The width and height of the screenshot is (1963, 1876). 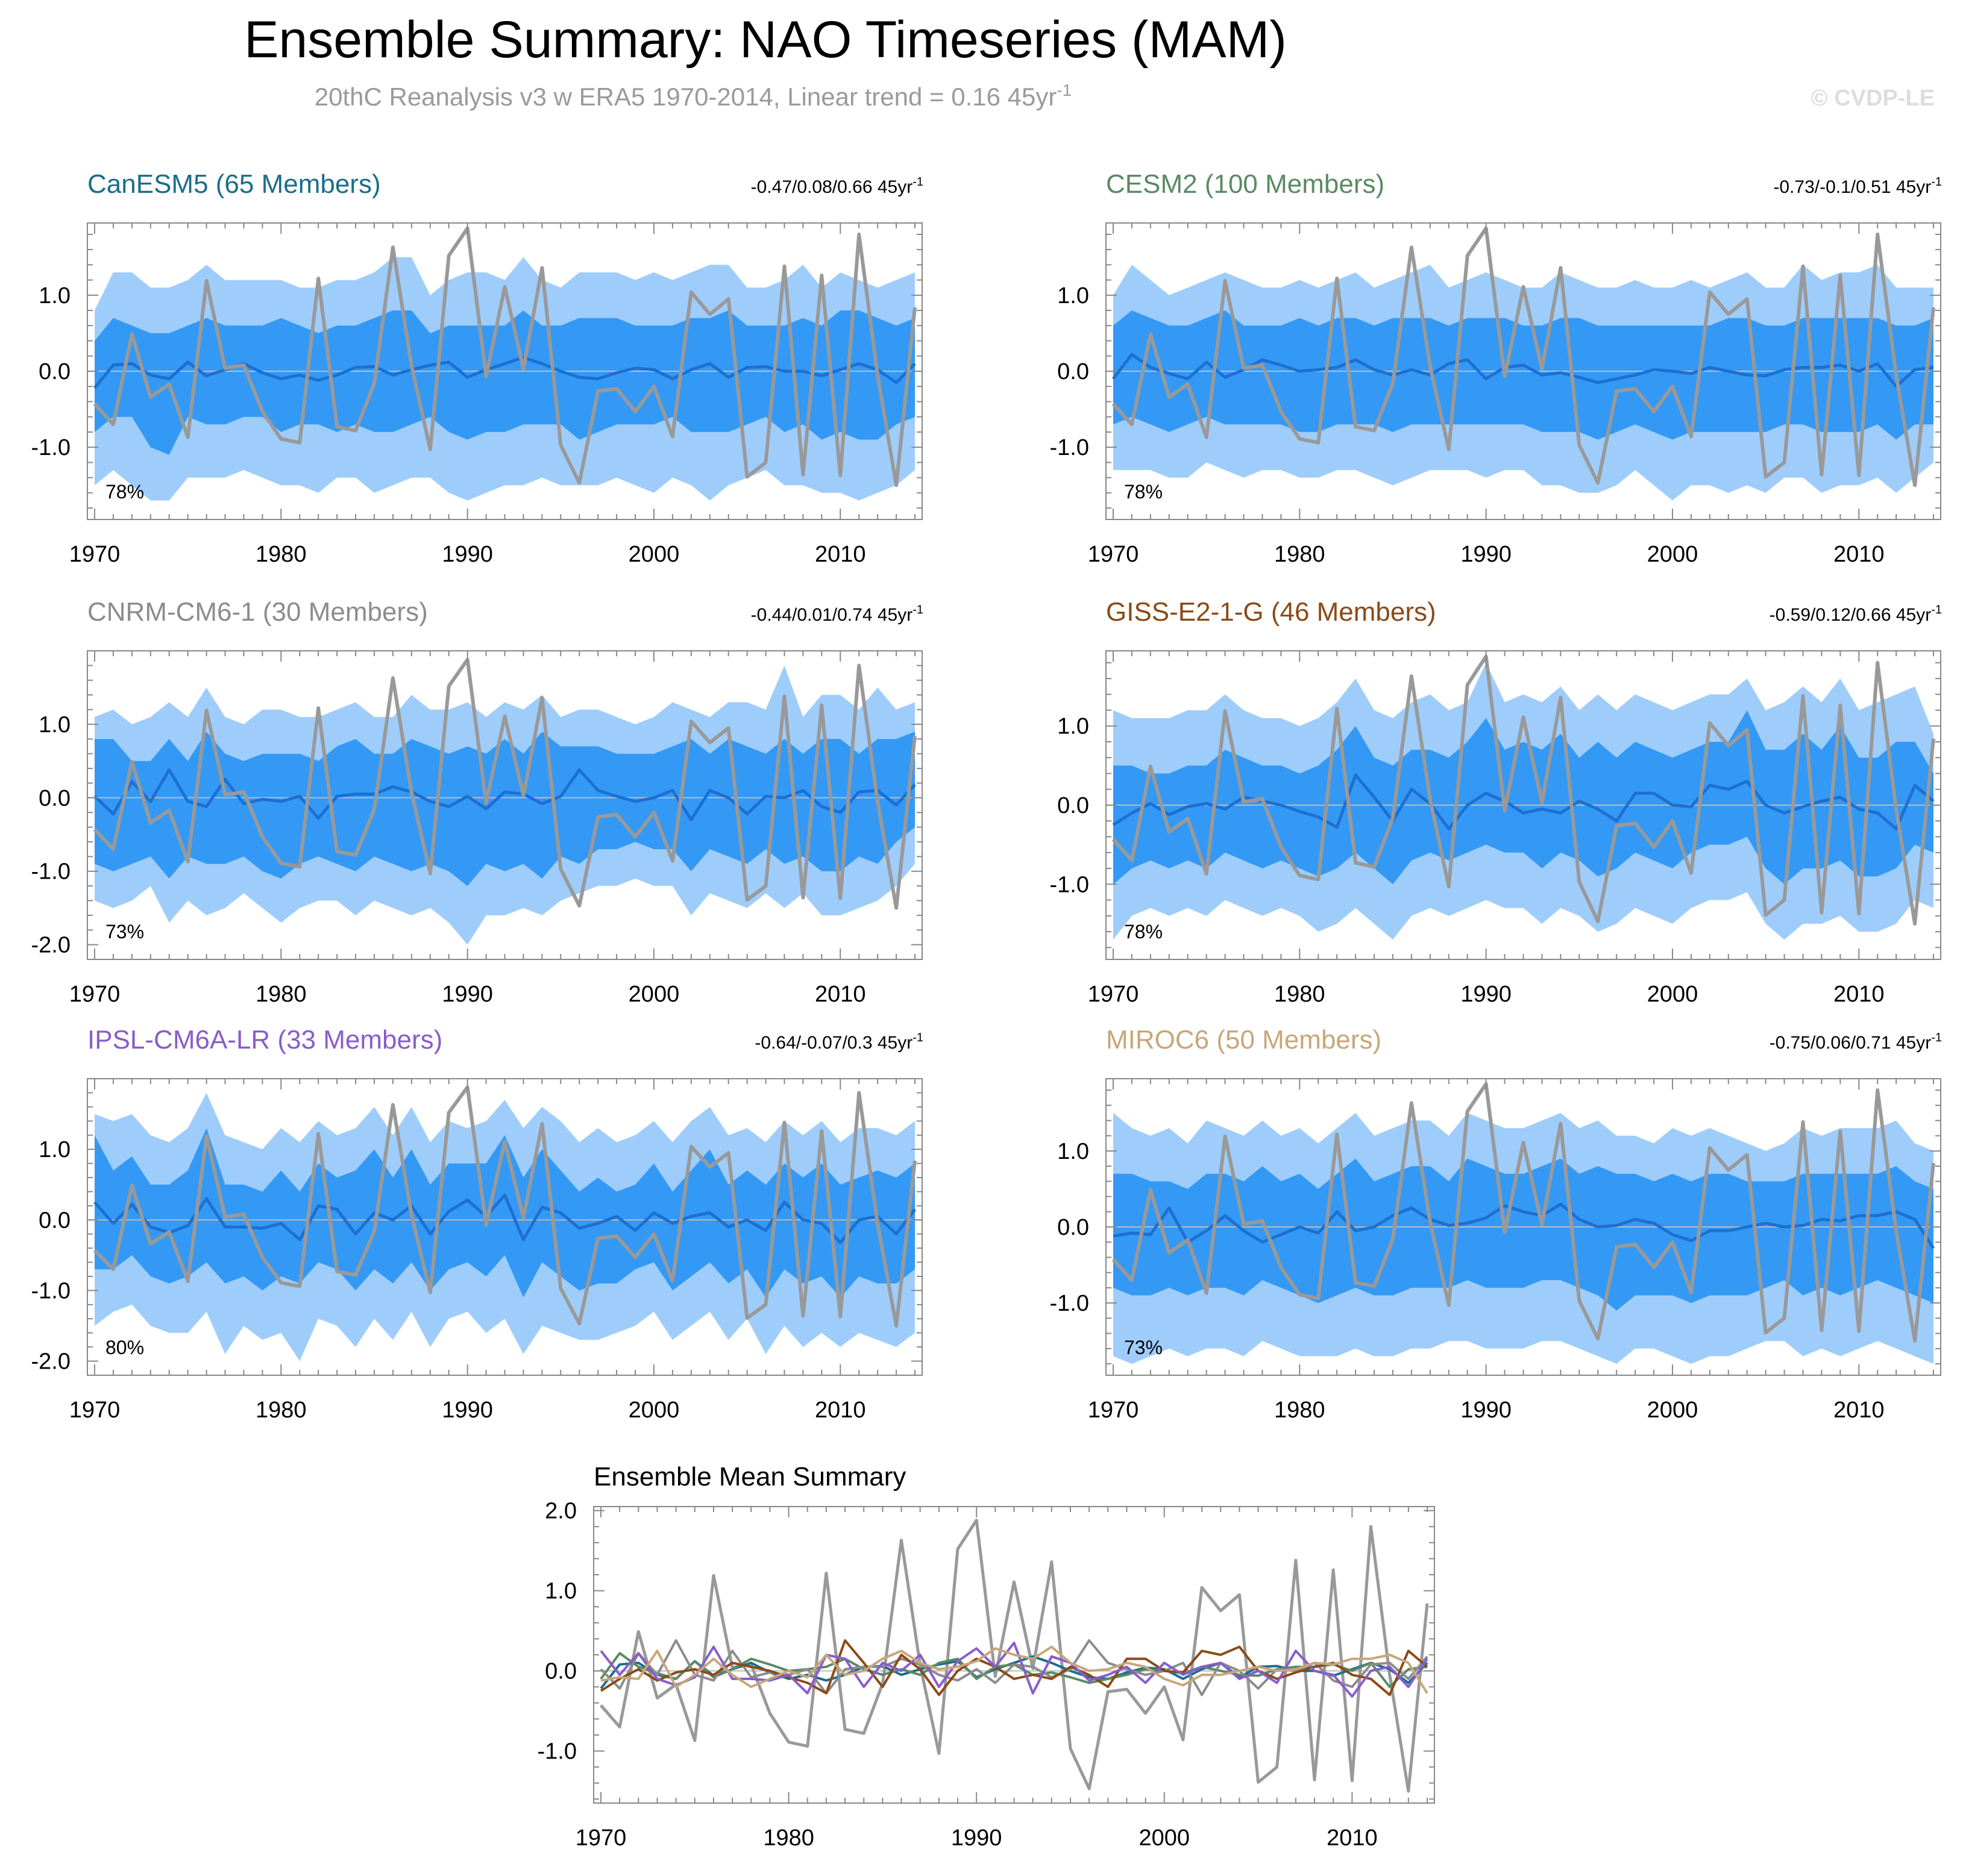 What do you see at coordinates (264, 1040) in the screenshot?
I see `panel-title: IPSL-CM6A-LR (33 Members)` at bounding box center [264, 1040].